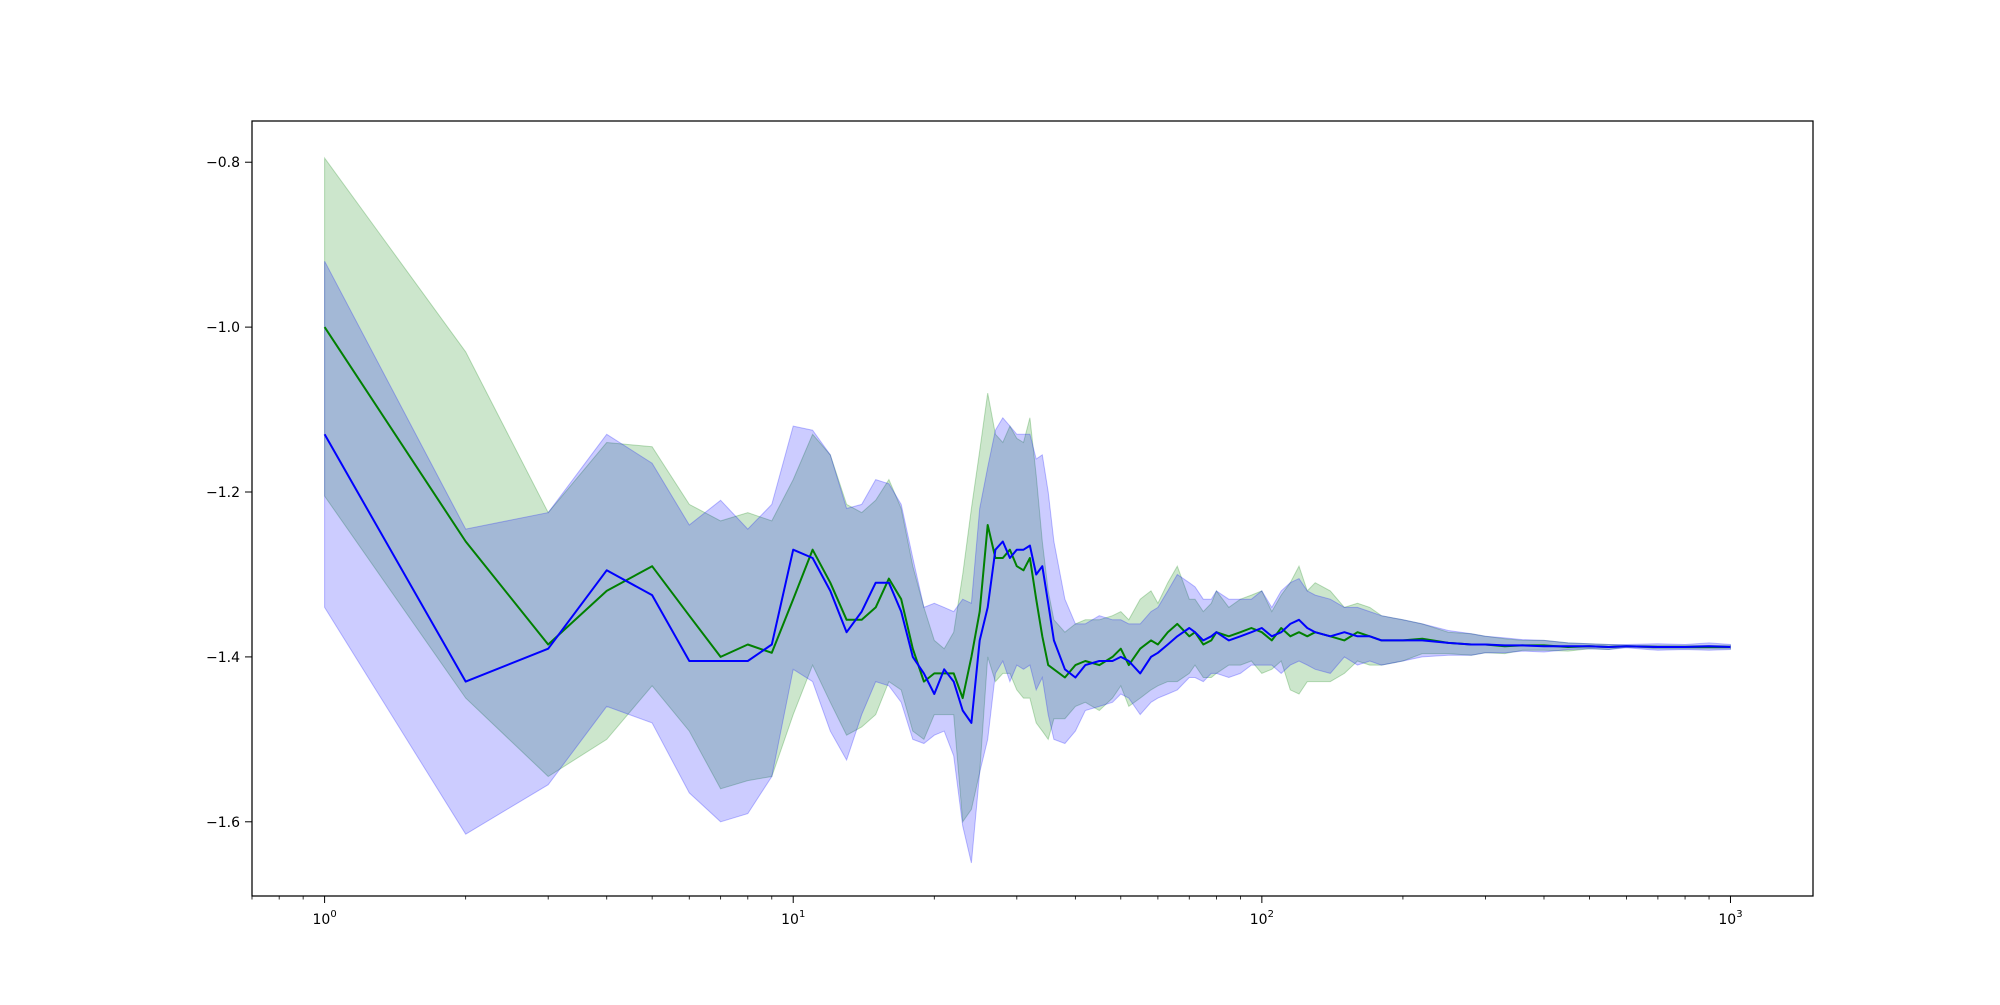  Describe the element at coordinates (1730, 918) in the screenshot. I see `x-tick-label: 10³` at that location.